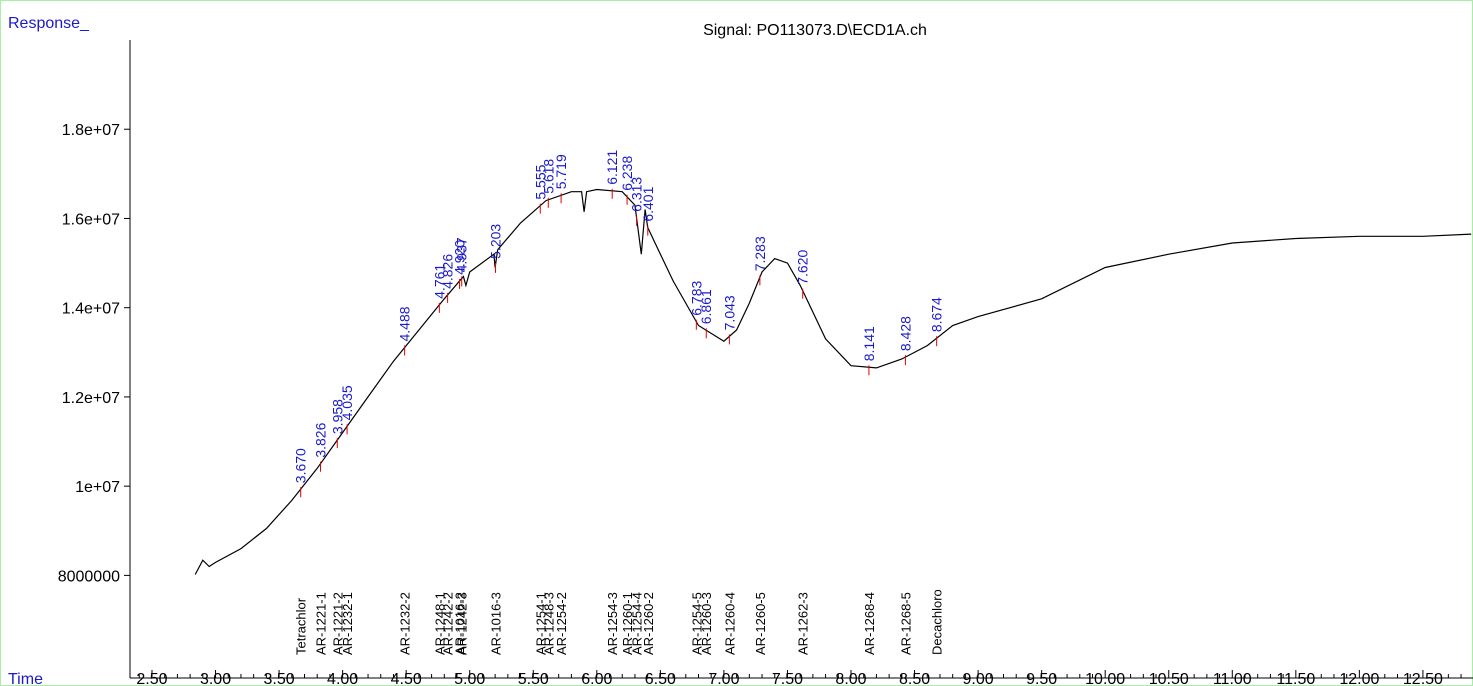 This screenshot has height=686, width=1473. Describe the element at coordinates (760, 623) in the screenshot. I see `compound-label: AR-1260-5` at that location.